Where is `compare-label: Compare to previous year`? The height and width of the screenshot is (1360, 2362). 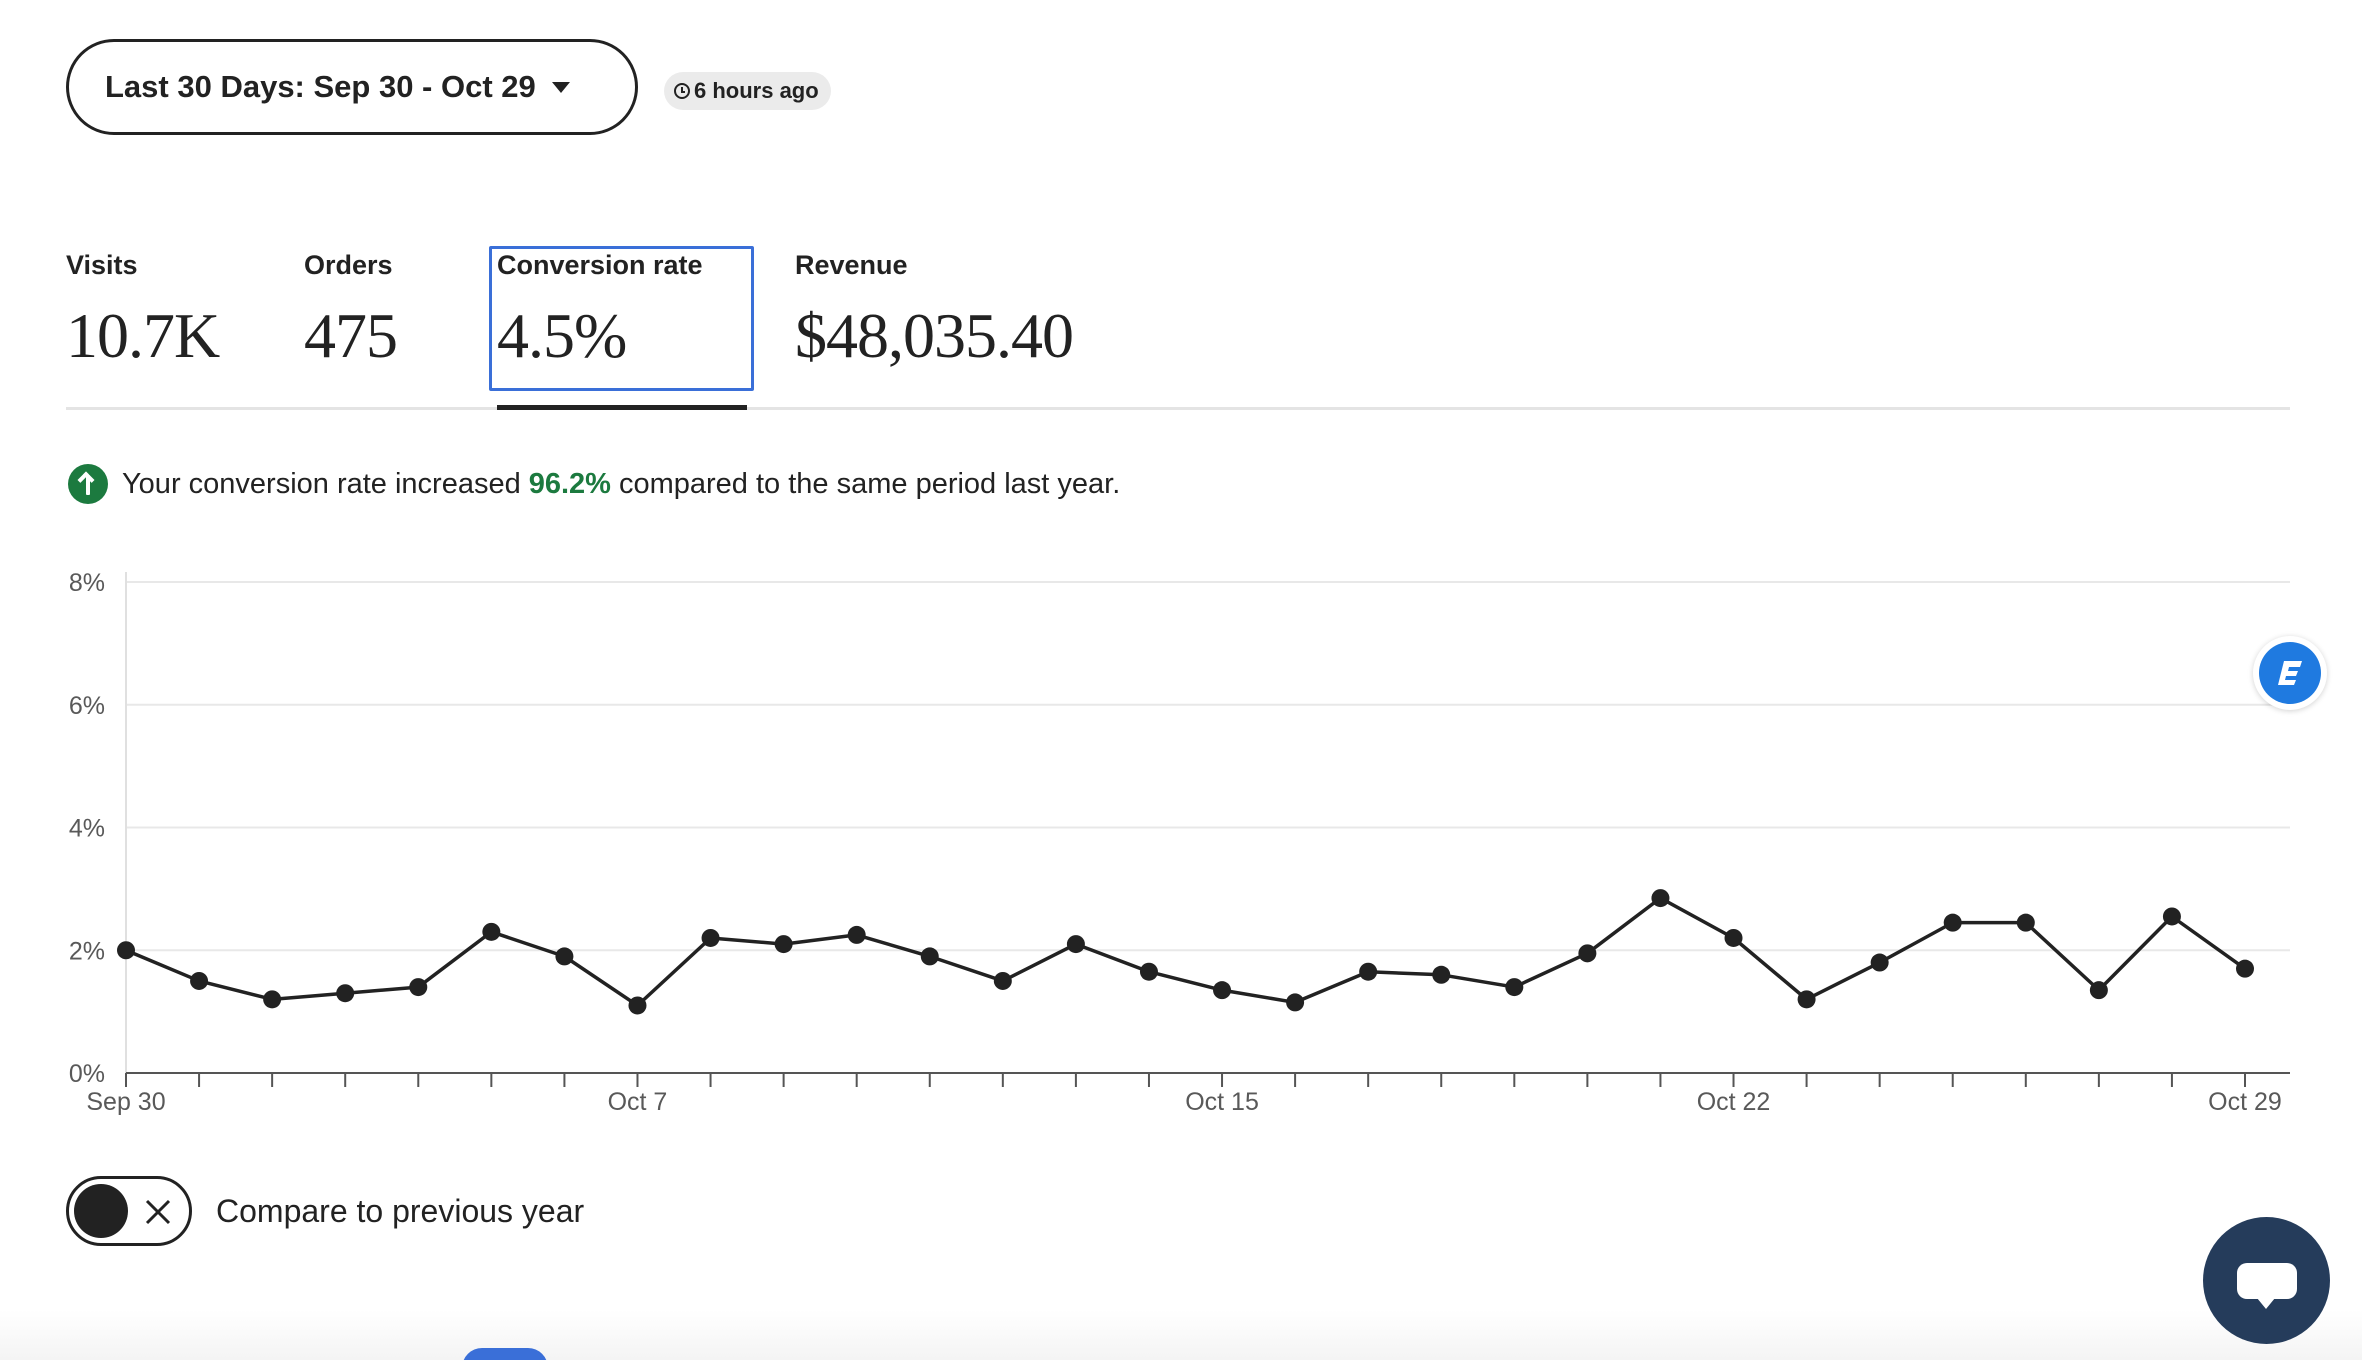 compare-label: Compare to previous year is located at coordinates (400, 1211).